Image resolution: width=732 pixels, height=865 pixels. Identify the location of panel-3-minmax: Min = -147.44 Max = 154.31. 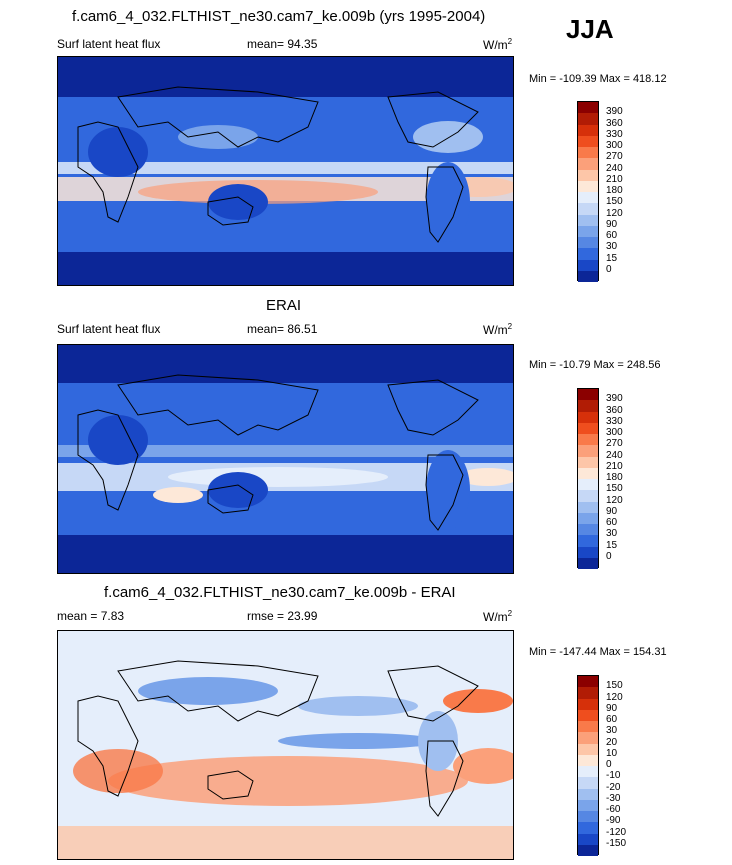
(598, 652).